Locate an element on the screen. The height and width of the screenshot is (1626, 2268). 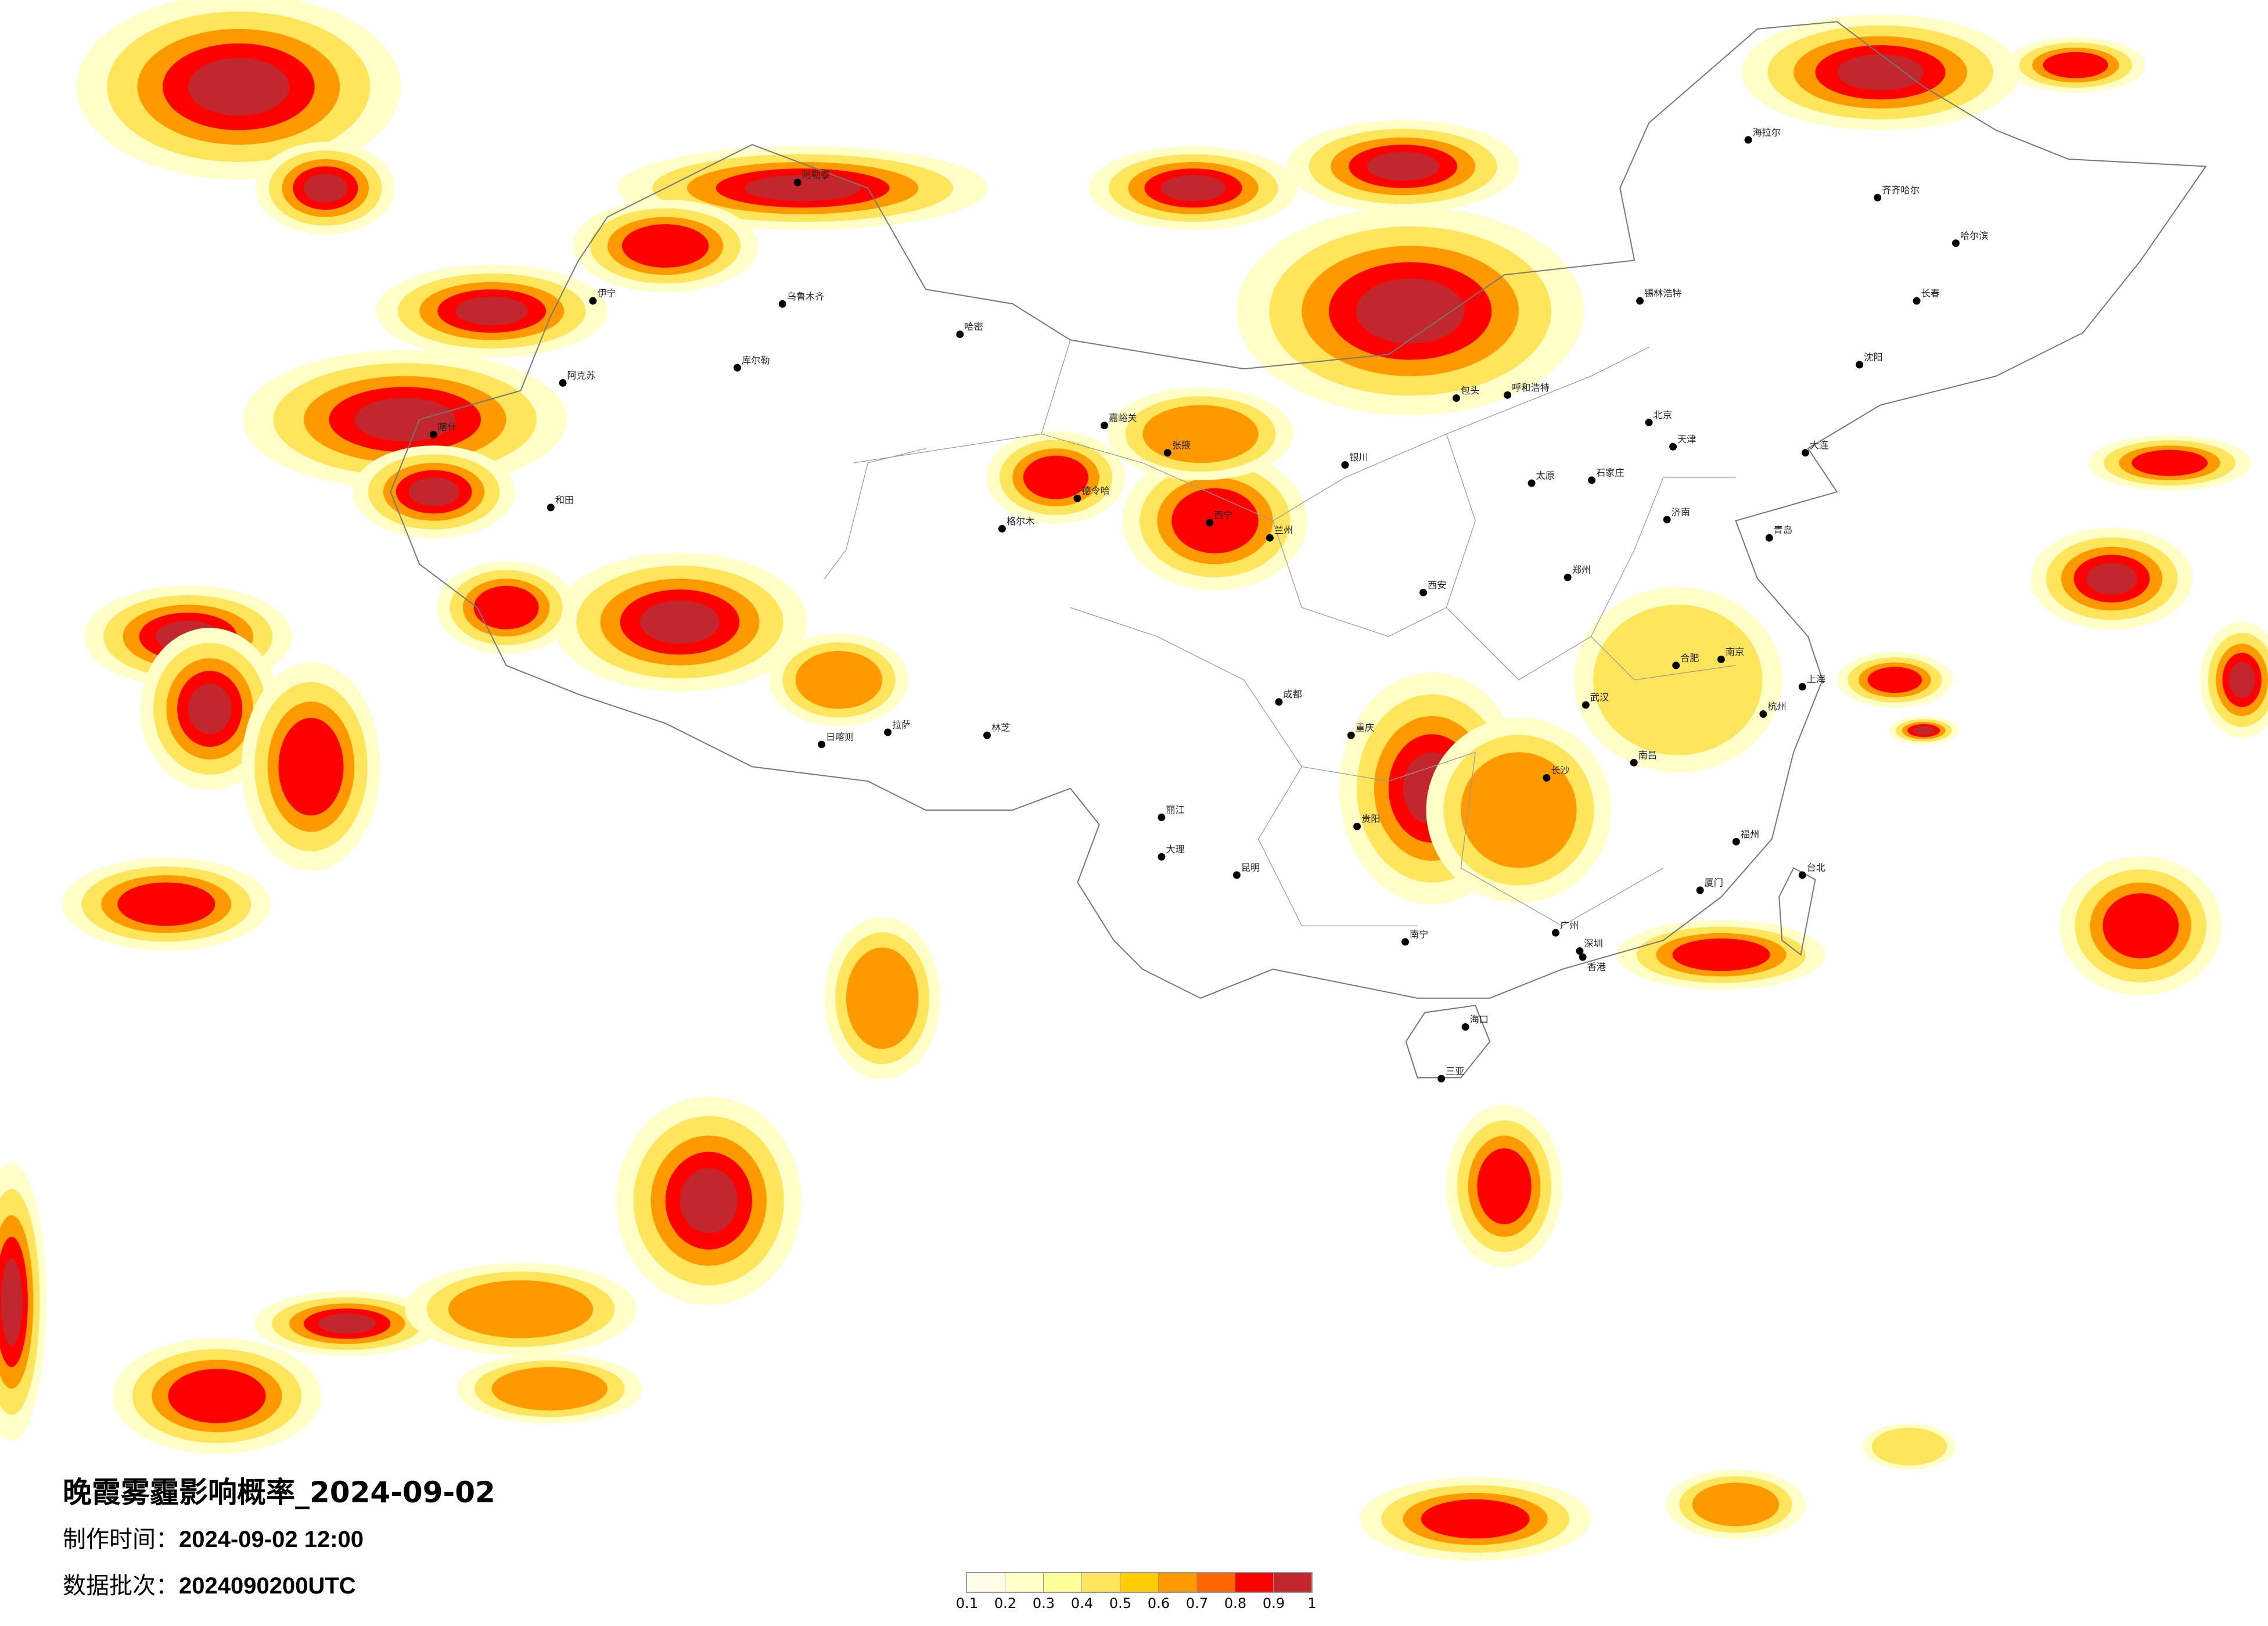
city-label: 台北 is located at coordinates (1816, 867).